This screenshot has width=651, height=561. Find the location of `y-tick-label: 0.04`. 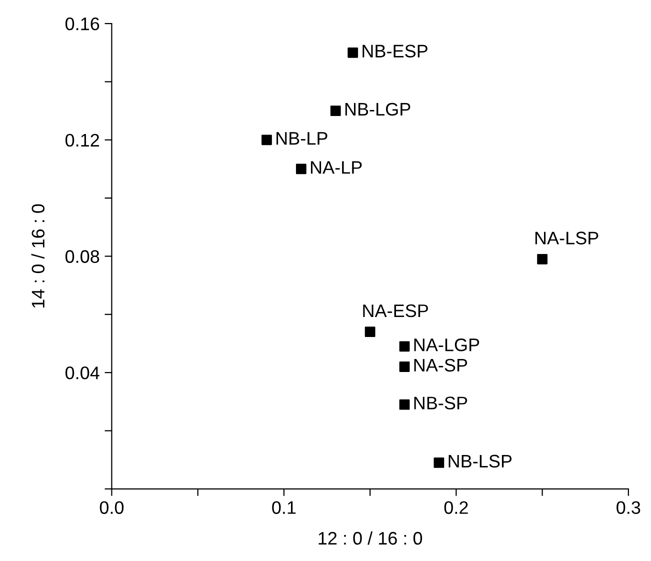

y-tick-label: 0.04 is located at coordinates (82, 373).